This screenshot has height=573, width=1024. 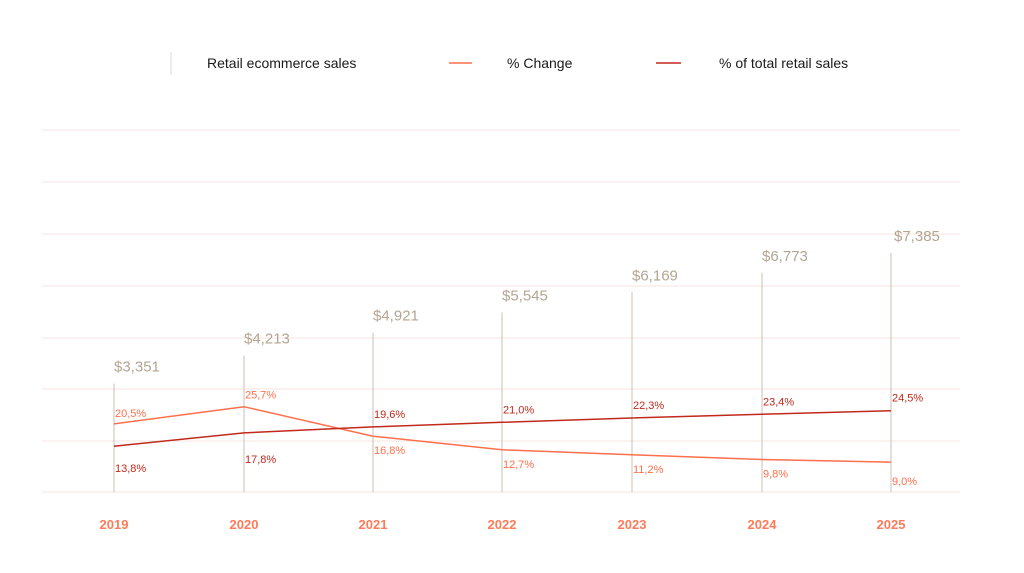 I want to click on x-tick-2021: 2021, so click(x=373, y=524).